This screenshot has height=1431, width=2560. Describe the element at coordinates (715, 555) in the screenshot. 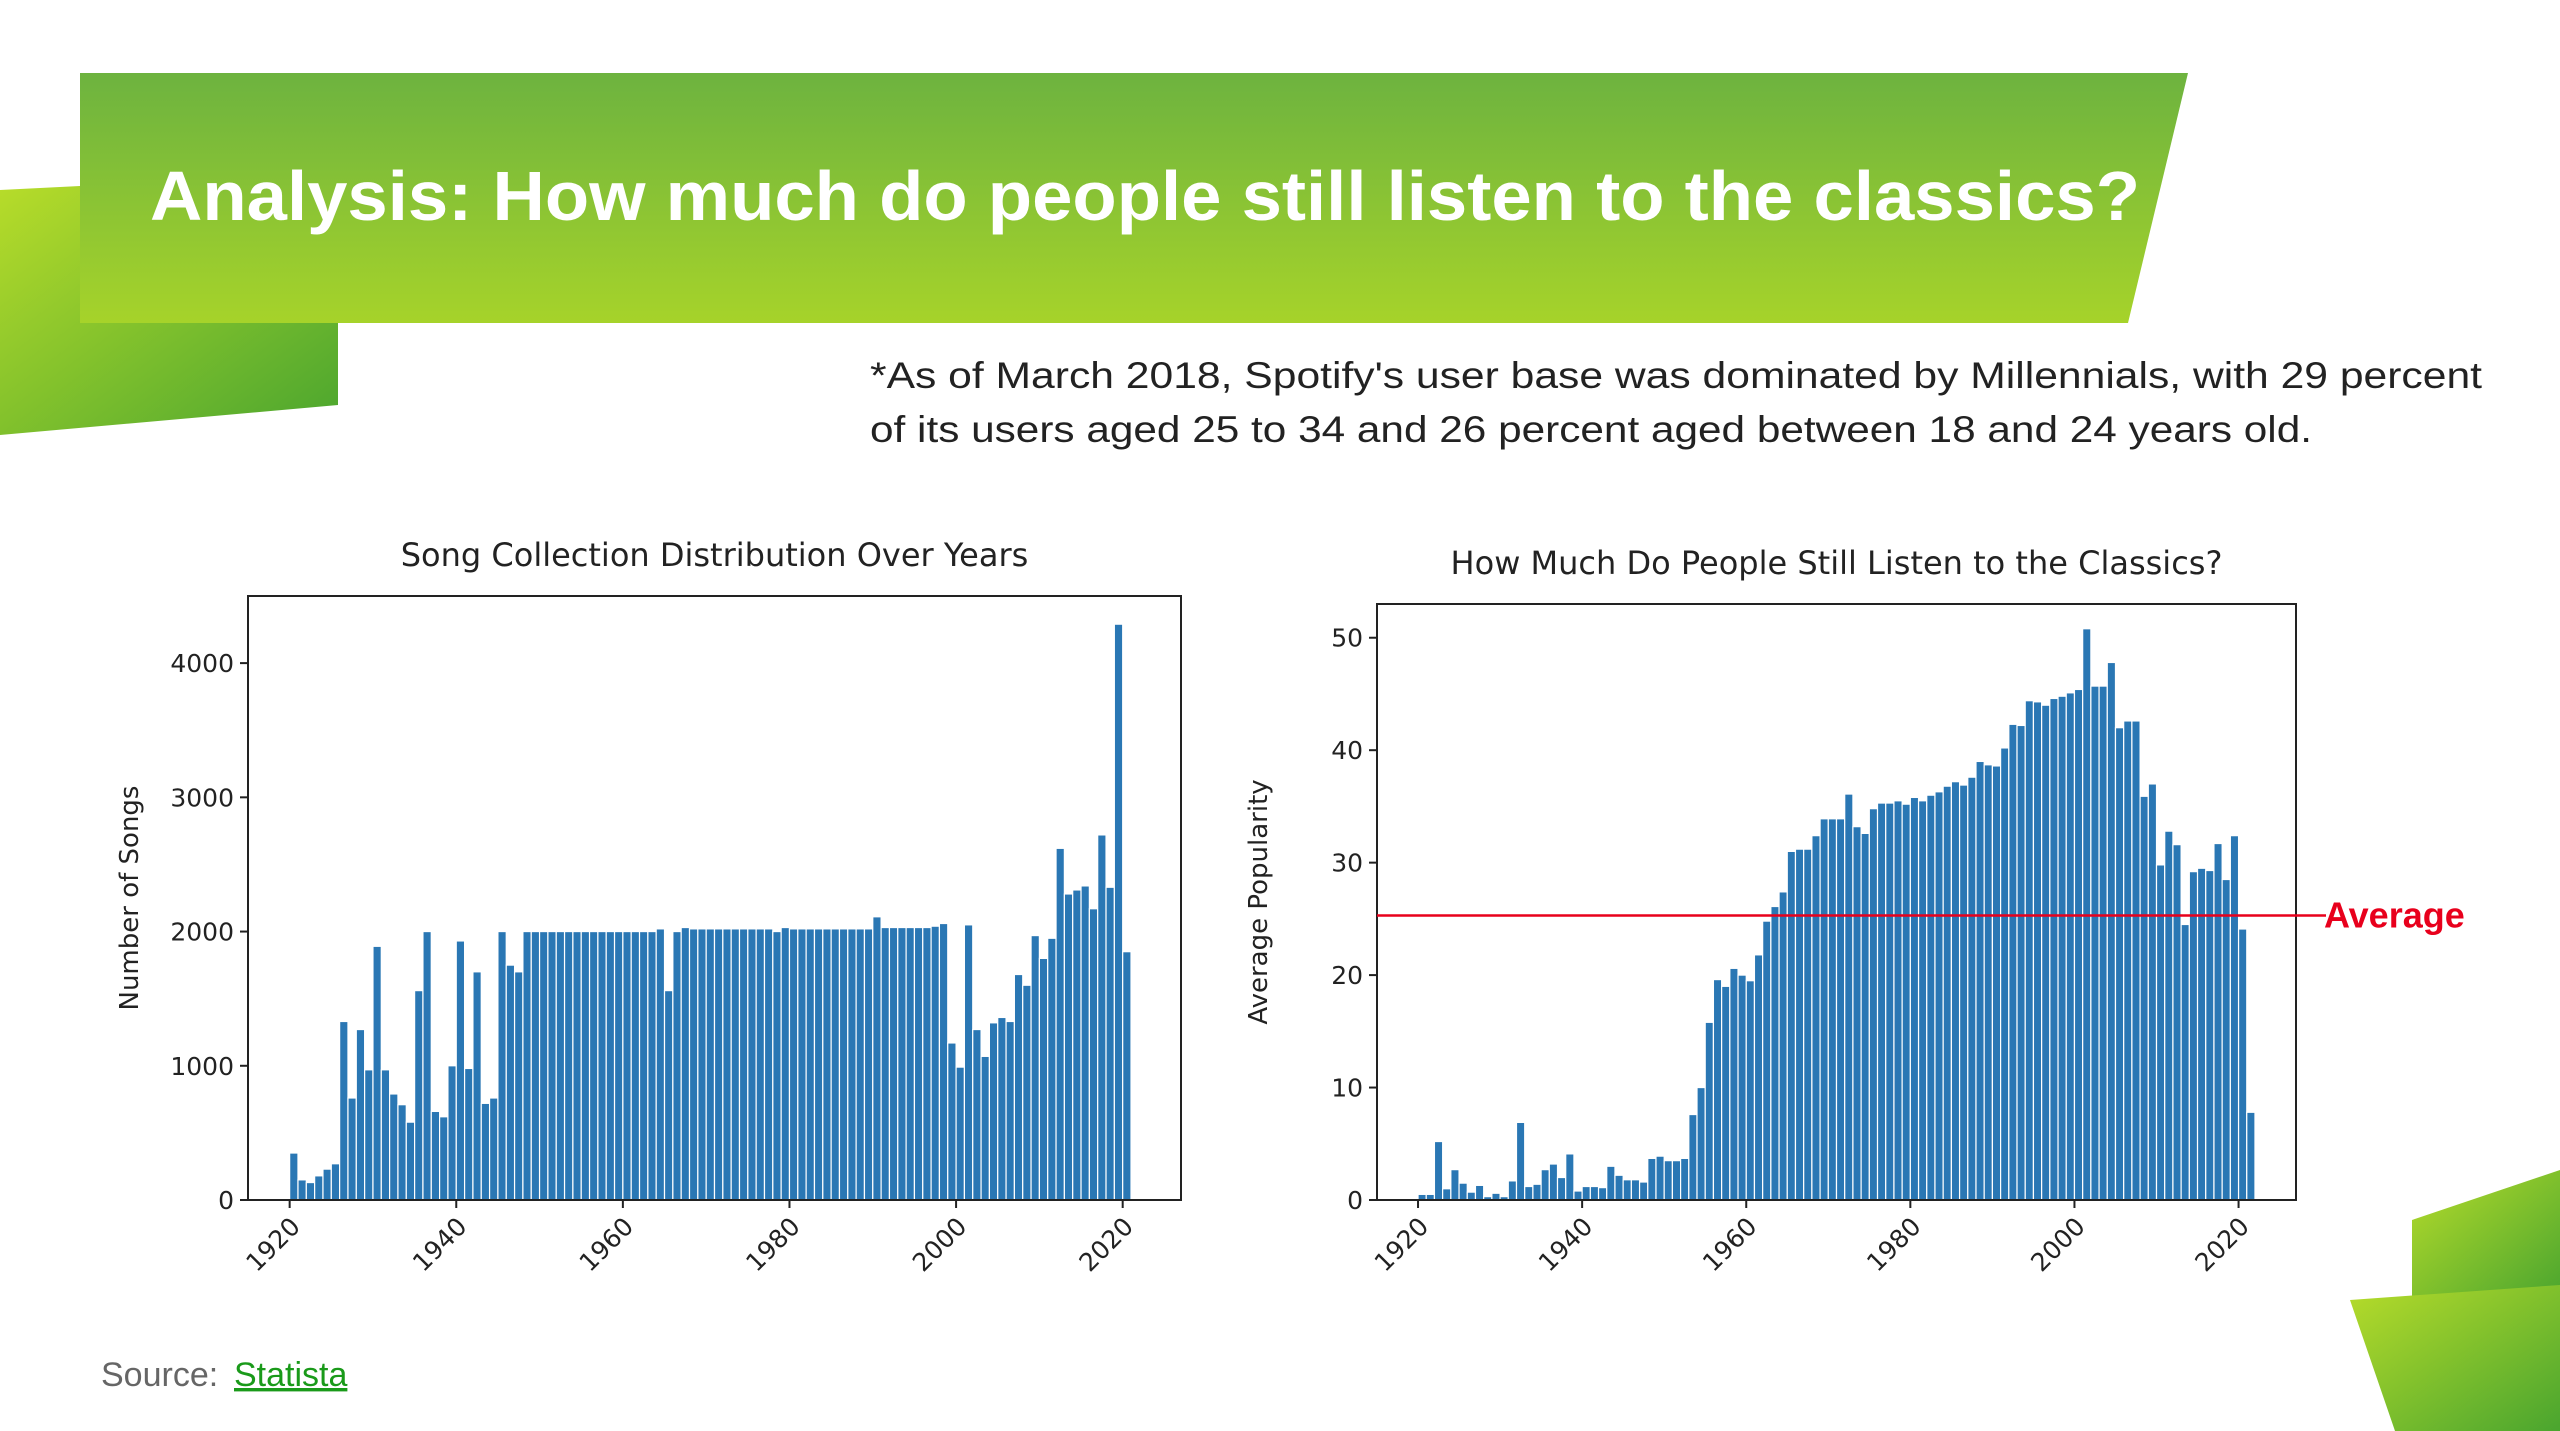

I see `chart-title: Song Collection Distribution Over Years` at that location.